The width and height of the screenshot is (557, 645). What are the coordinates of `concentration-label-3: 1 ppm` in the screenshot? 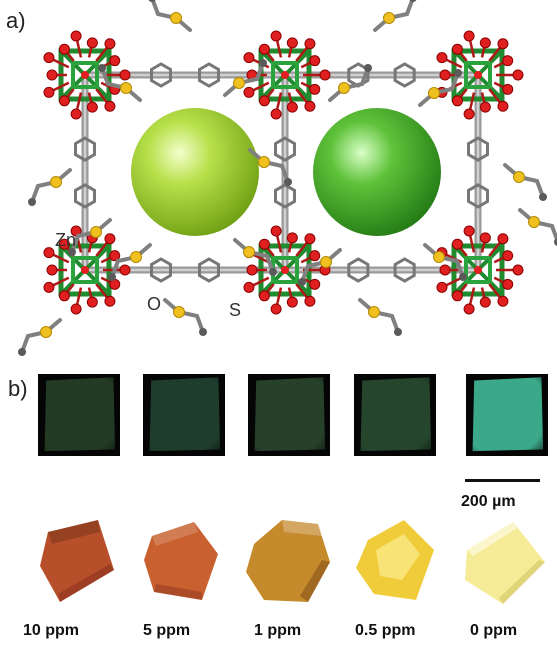 It's located at (278, 630).